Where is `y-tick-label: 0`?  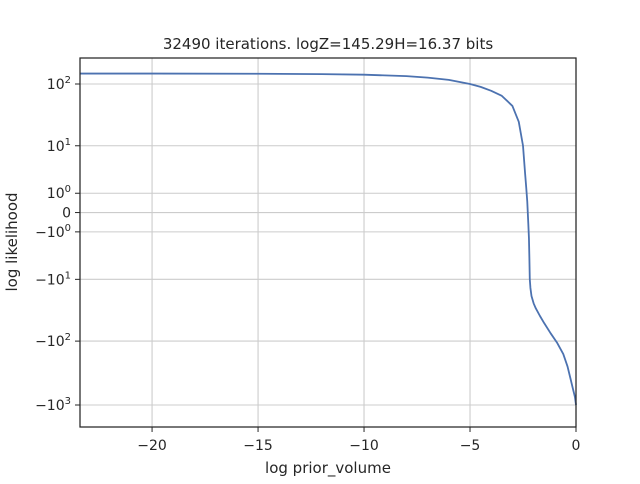 y-tick-label: 0 is located at coordinates (66, 214).